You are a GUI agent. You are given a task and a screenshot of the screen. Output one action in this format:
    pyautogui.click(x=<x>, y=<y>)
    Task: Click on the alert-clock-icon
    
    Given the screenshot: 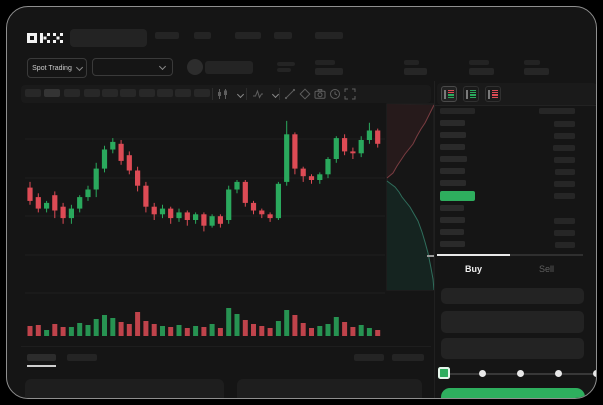 What is the action you would take?
    pyautogui.click(x=335, y=94)
    